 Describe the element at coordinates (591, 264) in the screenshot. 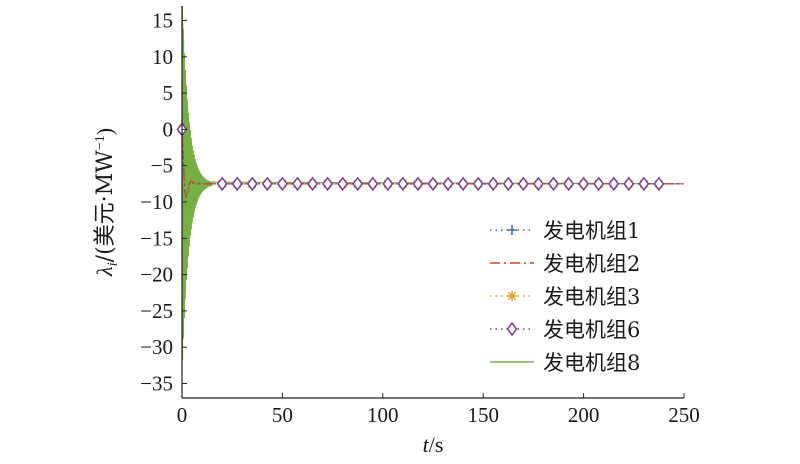

I see `legend-label: 发电机组2` at that location.